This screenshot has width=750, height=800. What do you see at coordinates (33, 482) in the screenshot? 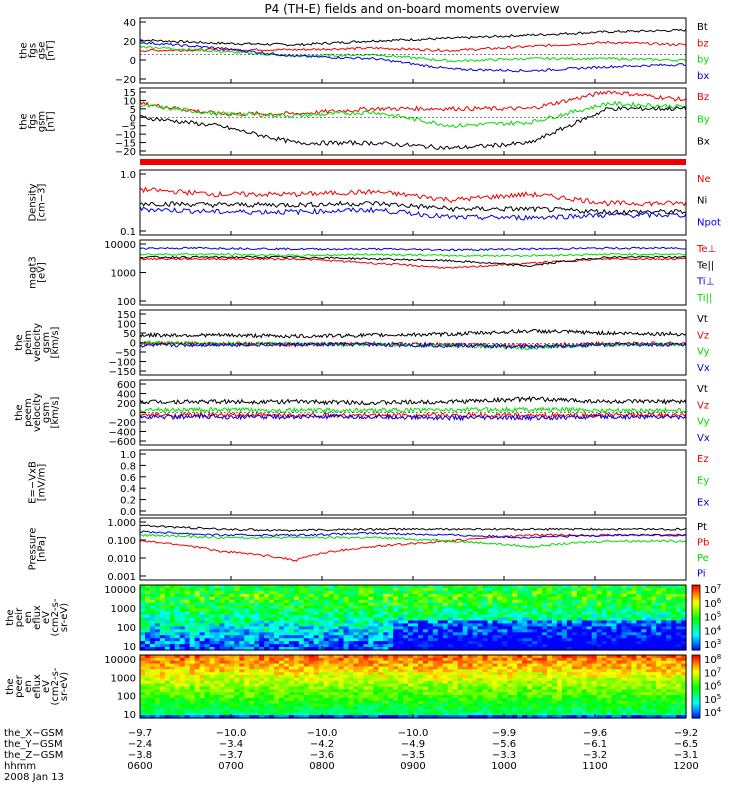
I see `ylabel-line: E=−VxB` at bounding box center [33, 482].